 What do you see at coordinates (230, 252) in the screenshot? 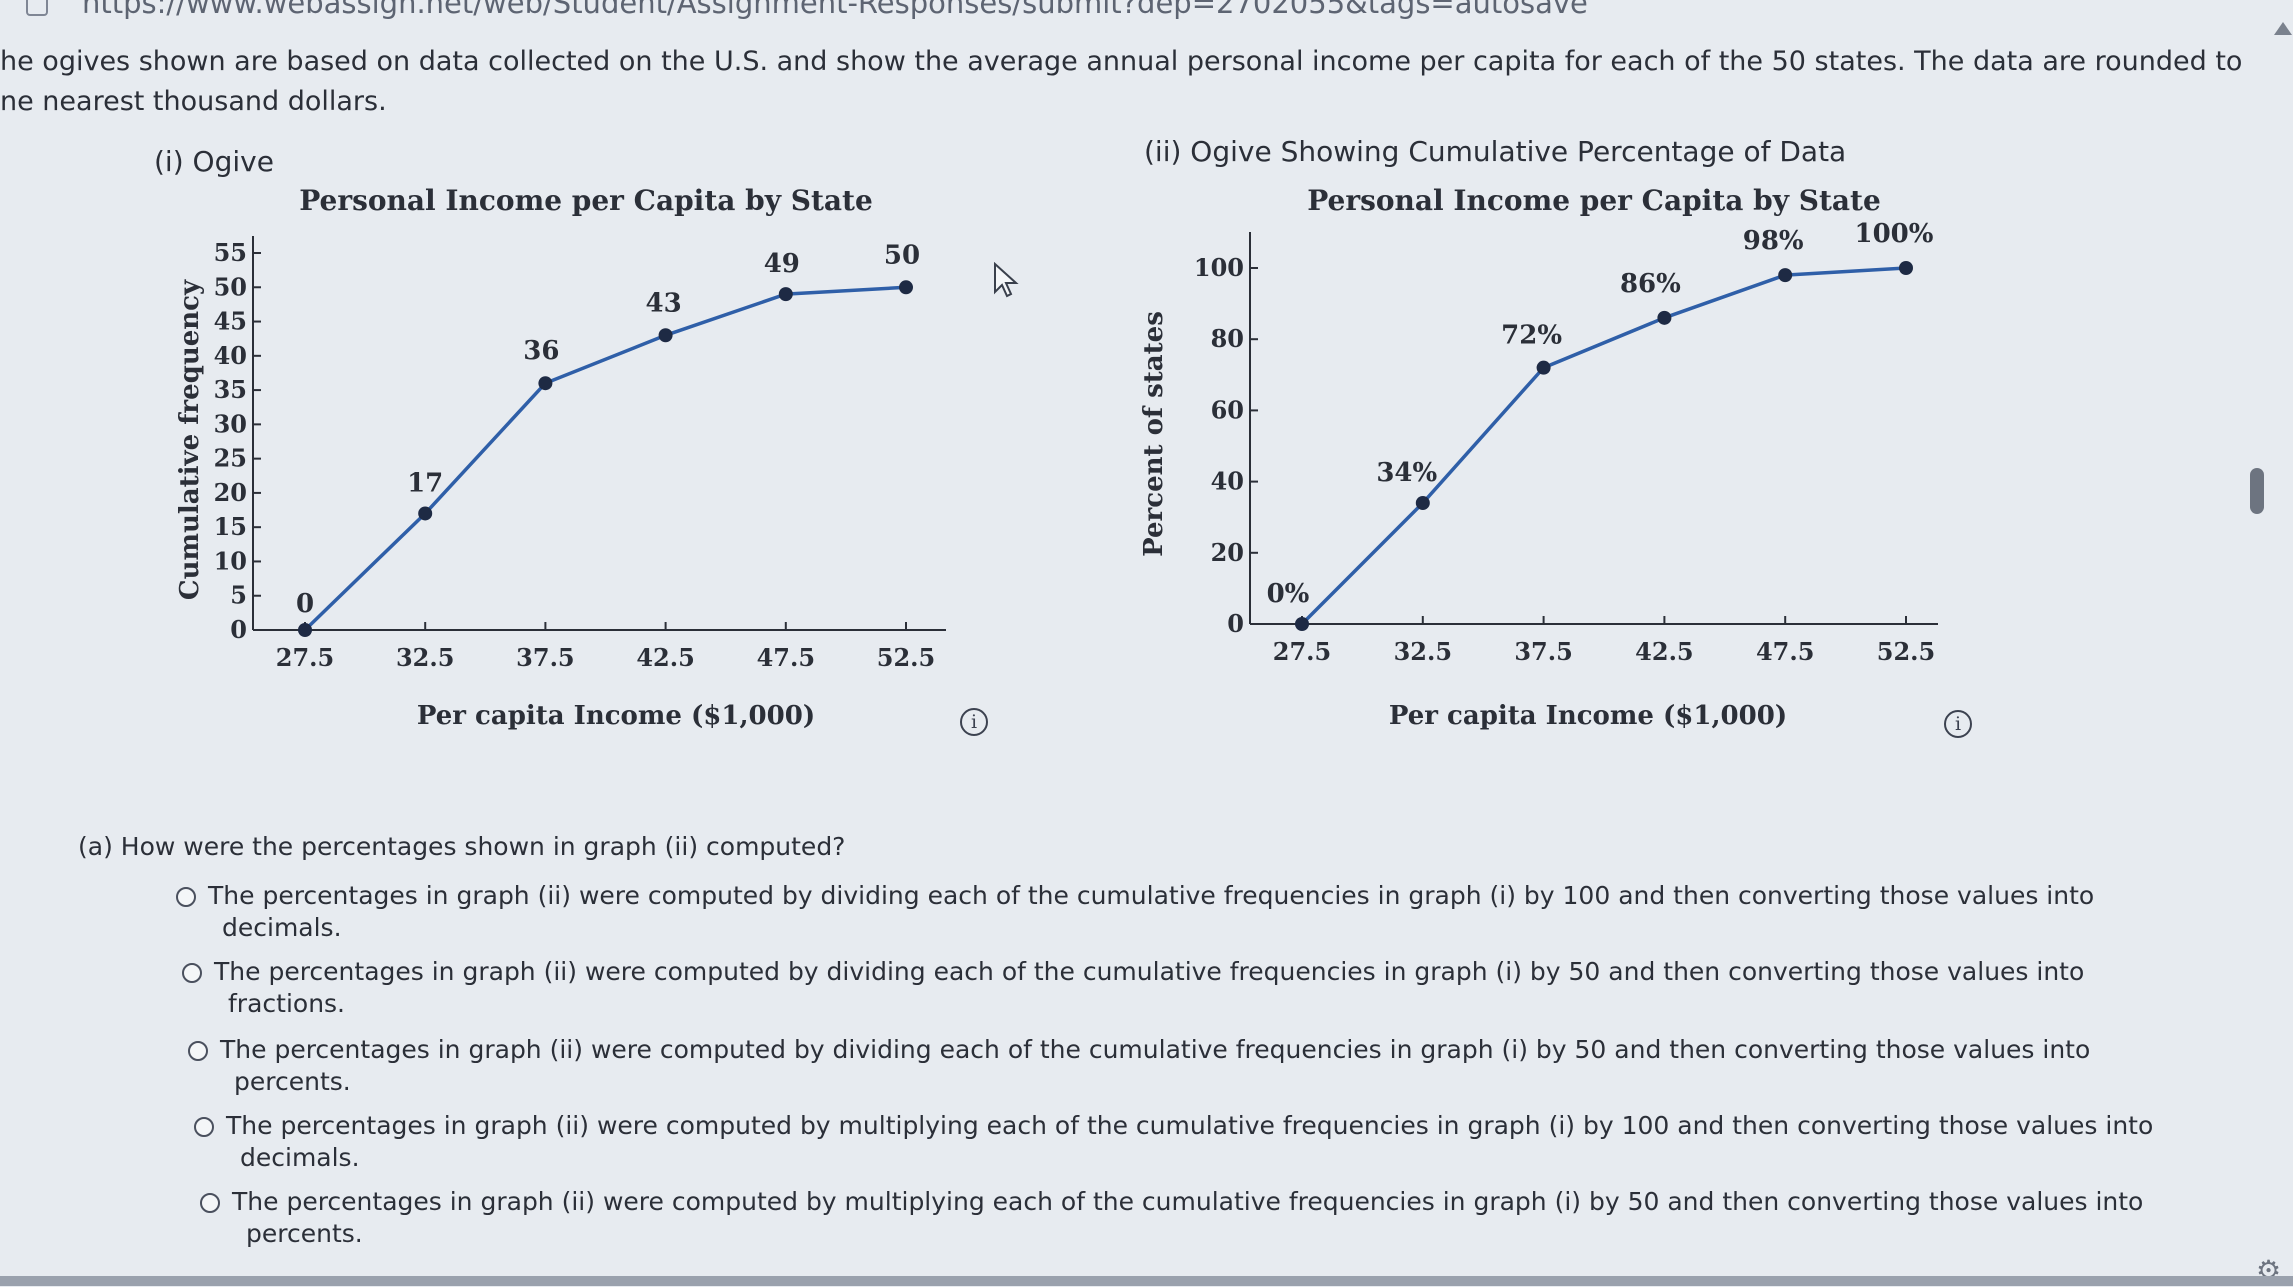
I see `y-tick-label: 55` at bounding box center [230, 252].